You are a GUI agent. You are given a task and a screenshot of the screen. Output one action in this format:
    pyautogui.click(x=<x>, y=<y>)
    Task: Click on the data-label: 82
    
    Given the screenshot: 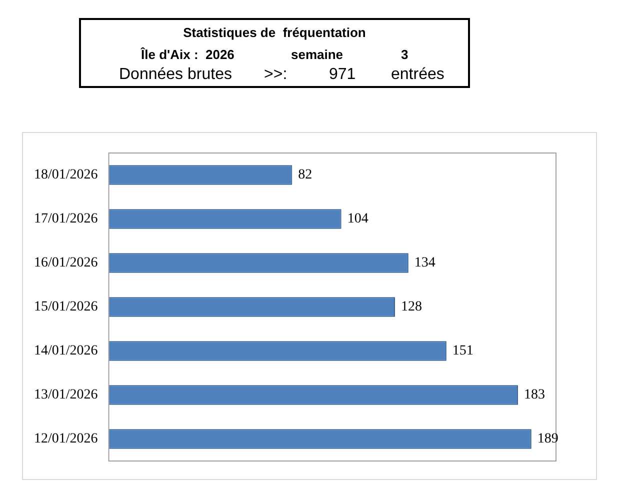 What is the action you would take?
    pyautogui.click(x=305, y=175)
    